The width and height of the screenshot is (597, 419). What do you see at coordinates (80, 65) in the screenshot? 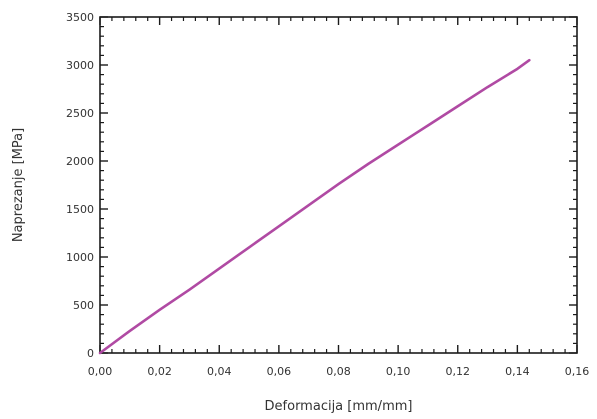
I see `y-tick-label: 3000` at bounding box center [80, 65].